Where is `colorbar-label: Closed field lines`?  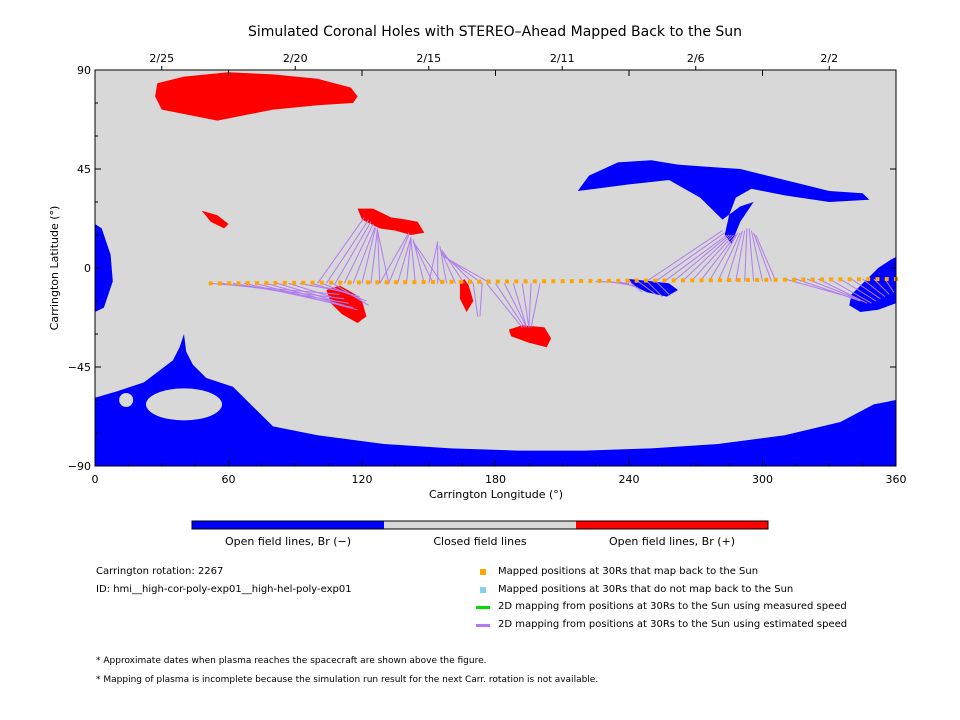
colorbar-label: Closed field lines is located at coordinates (480, 541).